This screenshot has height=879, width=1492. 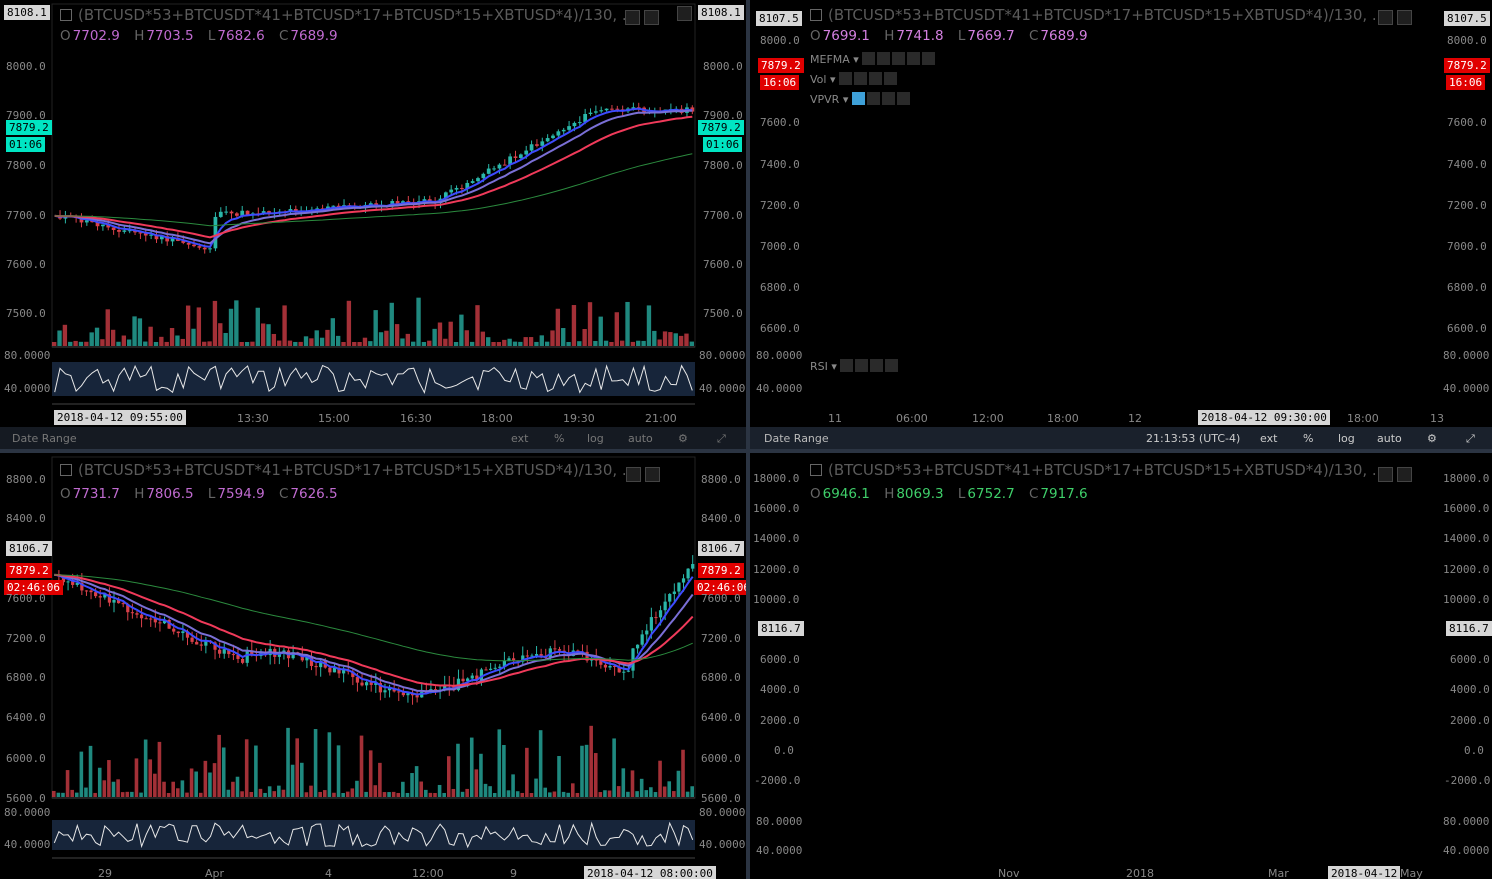 What do you see at coordinates (29, 548) in the screenshot?
I see `price-scale-top-tag: 8106.7` at bounding box center [29, 548].